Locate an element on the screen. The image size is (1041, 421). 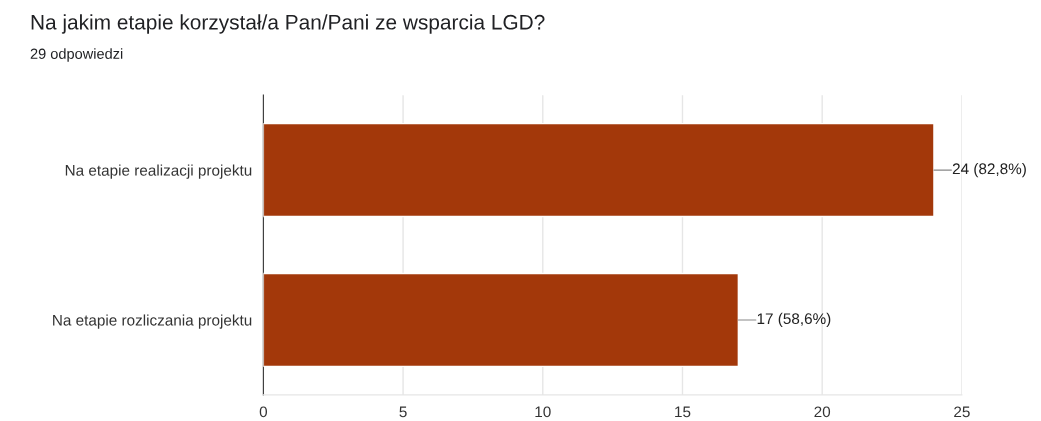
y-tick-label: Na etapie realizacji projektu is located at coordinates (158, 171).